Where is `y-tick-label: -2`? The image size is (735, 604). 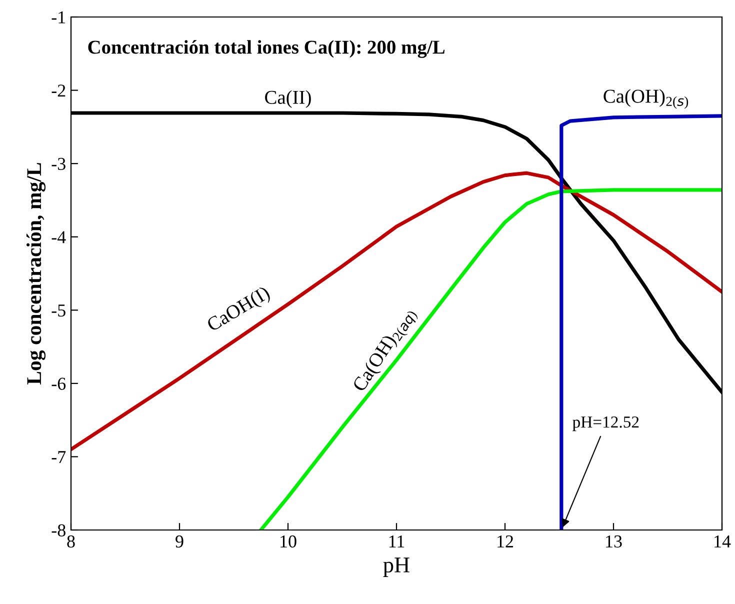 y-tick-label: -2 is located at coordinates (59, 90).